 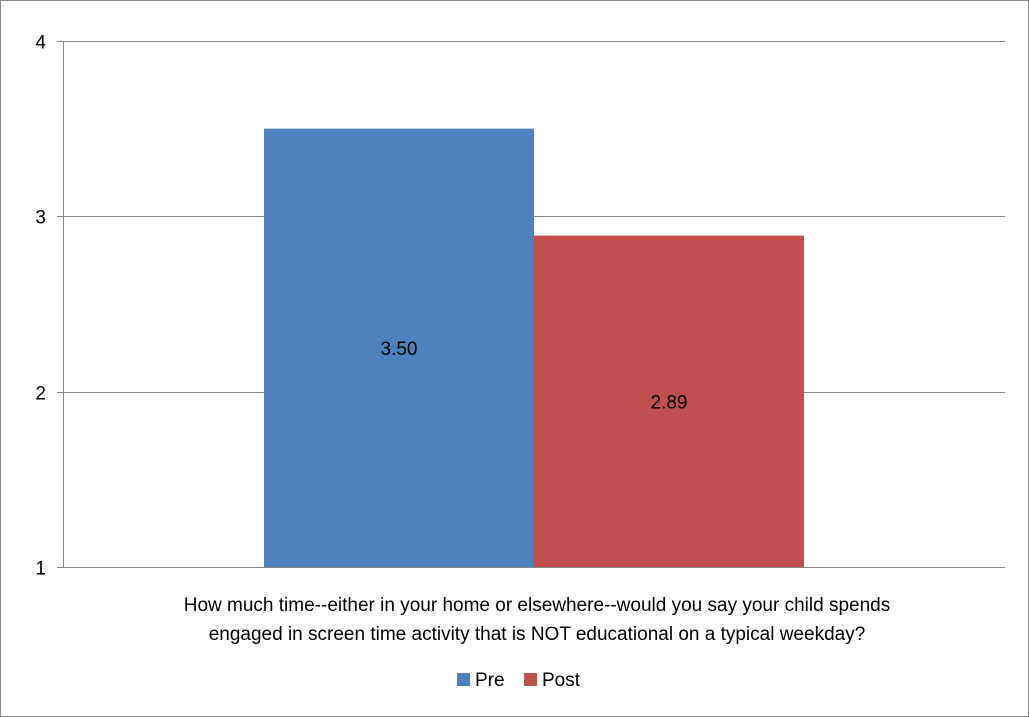 I want to click on legend: Pre Post, so click(x=519, y=680).